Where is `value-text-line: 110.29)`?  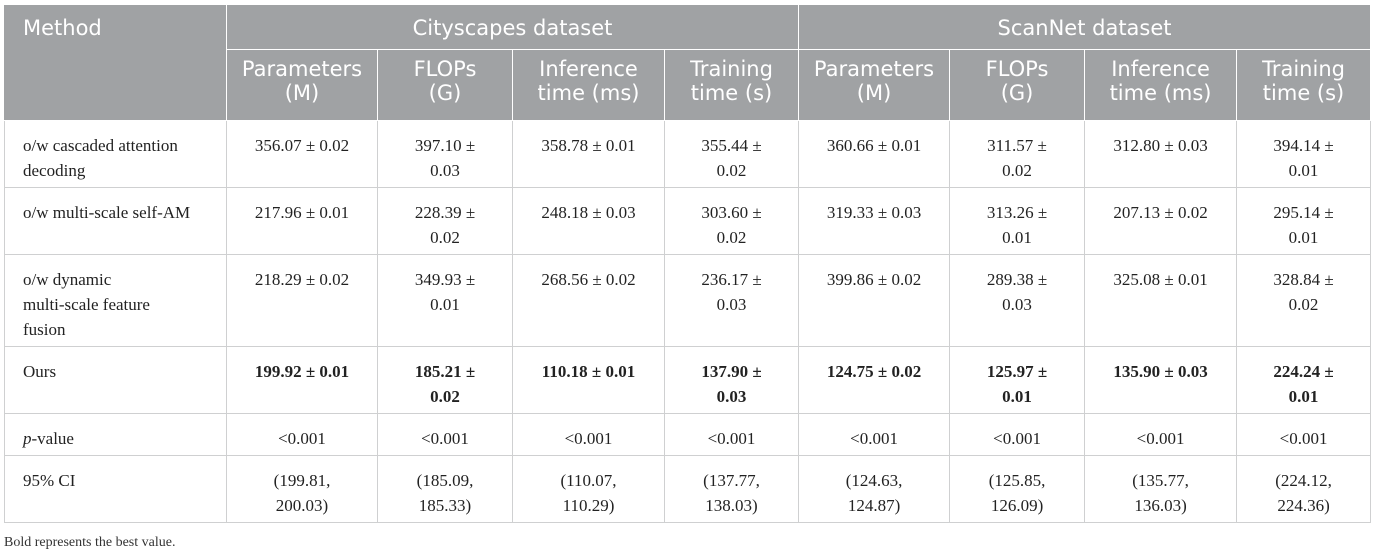
value-text-line: 110.29) is located at coordinates (588, 505).